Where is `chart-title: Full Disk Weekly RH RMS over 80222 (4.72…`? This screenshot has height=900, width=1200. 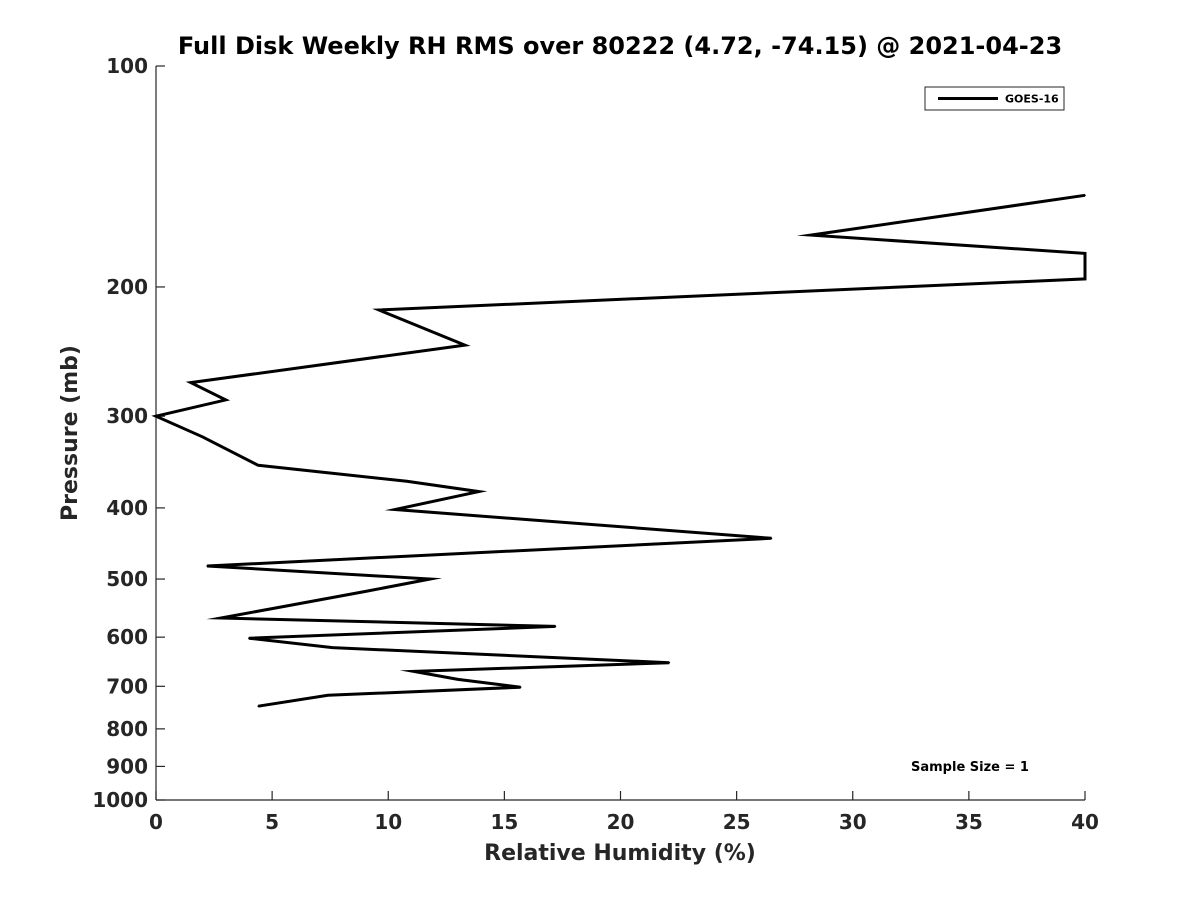
chart-title: Full Disk Weekly RH RMS over 80222 (4.72… is located at coordinates (620, 46).